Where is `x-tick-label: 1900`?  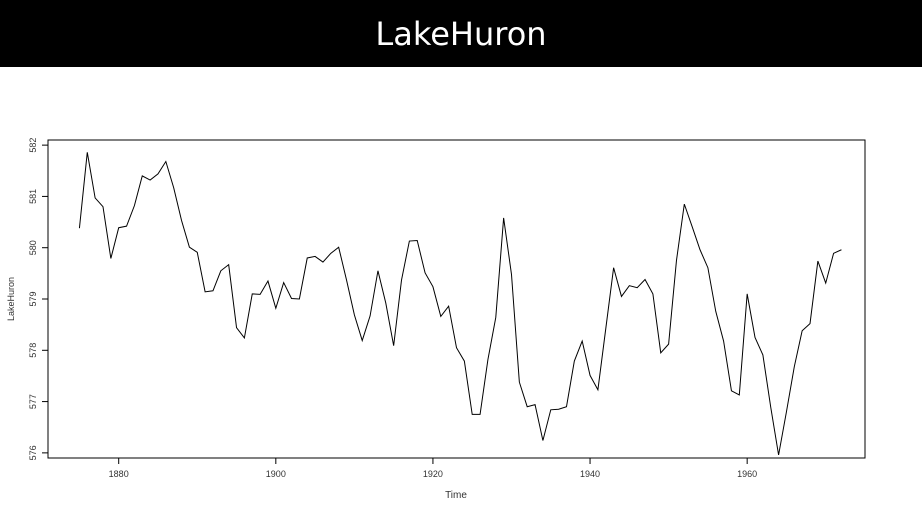
x-tick-label: 1900 is located at coordinates (276, 474).